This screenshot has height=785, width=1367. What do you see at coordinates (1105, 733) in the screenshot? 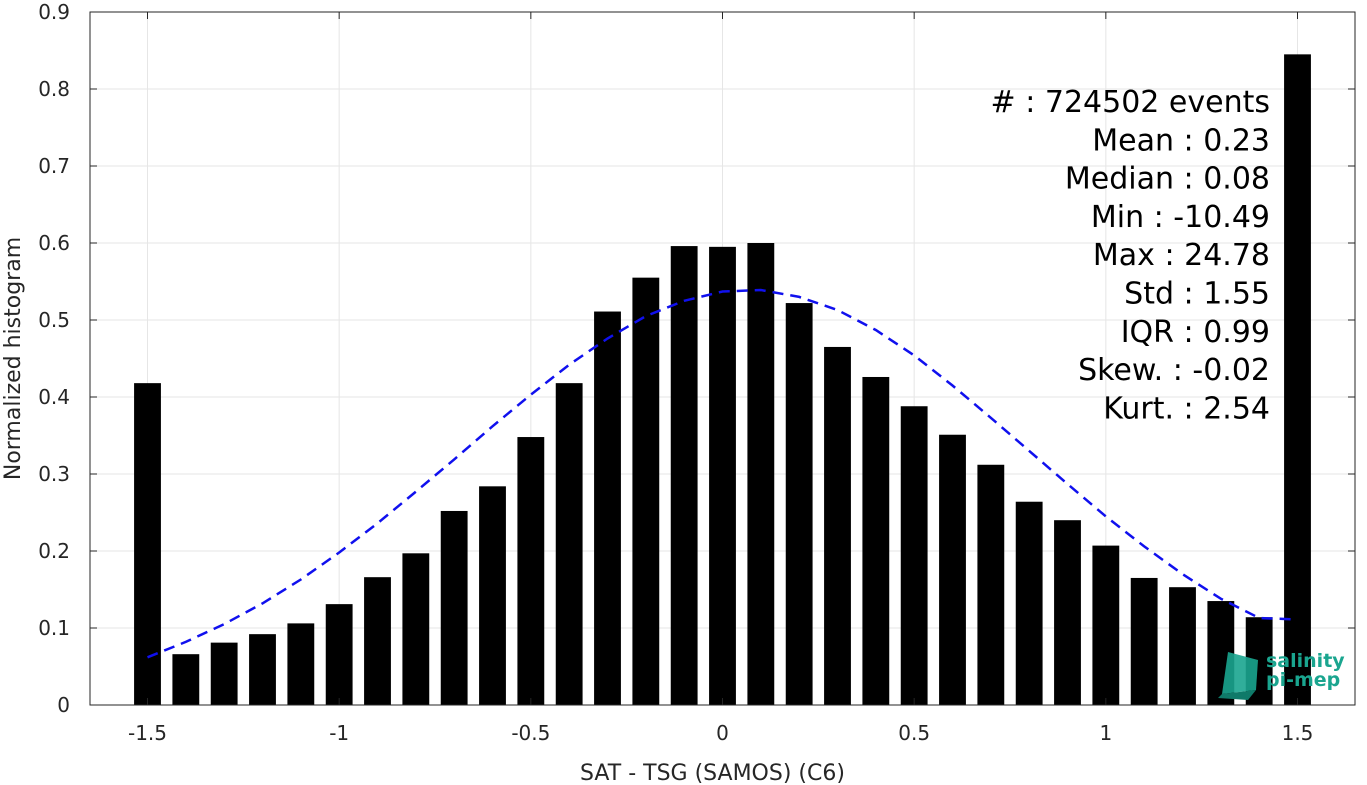
I see `x-tick-label: 1` at bounding box center [1105, 733].